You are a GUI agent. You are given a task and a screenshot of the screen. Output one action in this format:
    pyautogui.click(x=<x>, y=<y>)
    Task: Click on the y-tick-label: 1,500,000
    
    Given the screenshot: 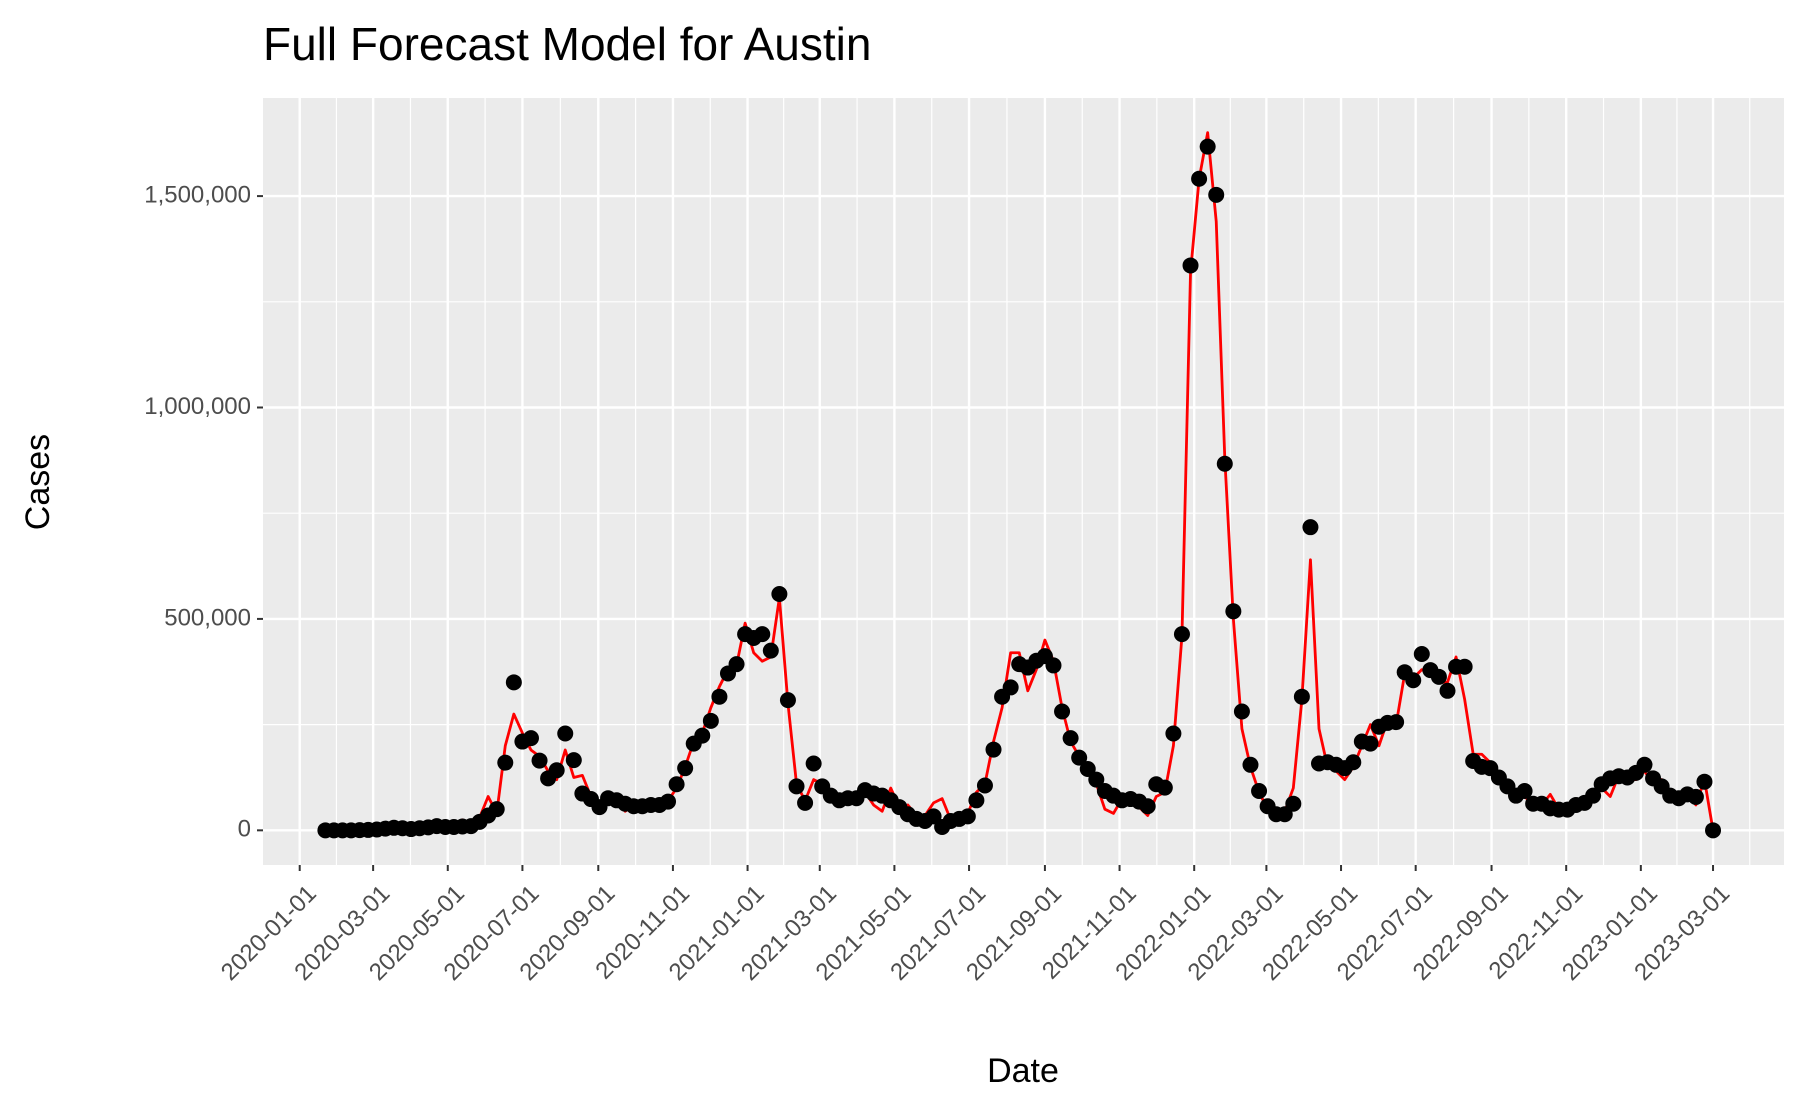 What is the action you would take?
    pyautogui.click(x=197, y=194)
    